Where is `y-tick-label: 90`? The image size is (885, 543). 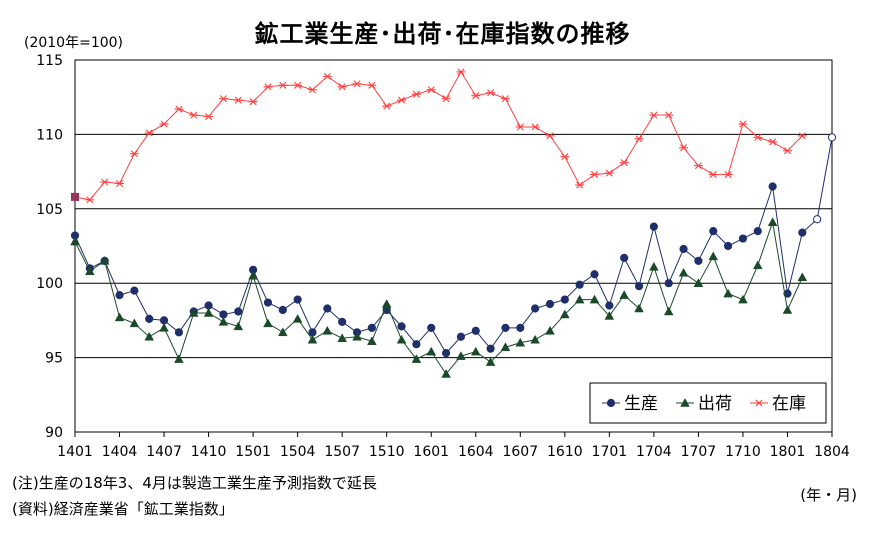
y-tick-label: 90 is located at coordinates (54, 433).